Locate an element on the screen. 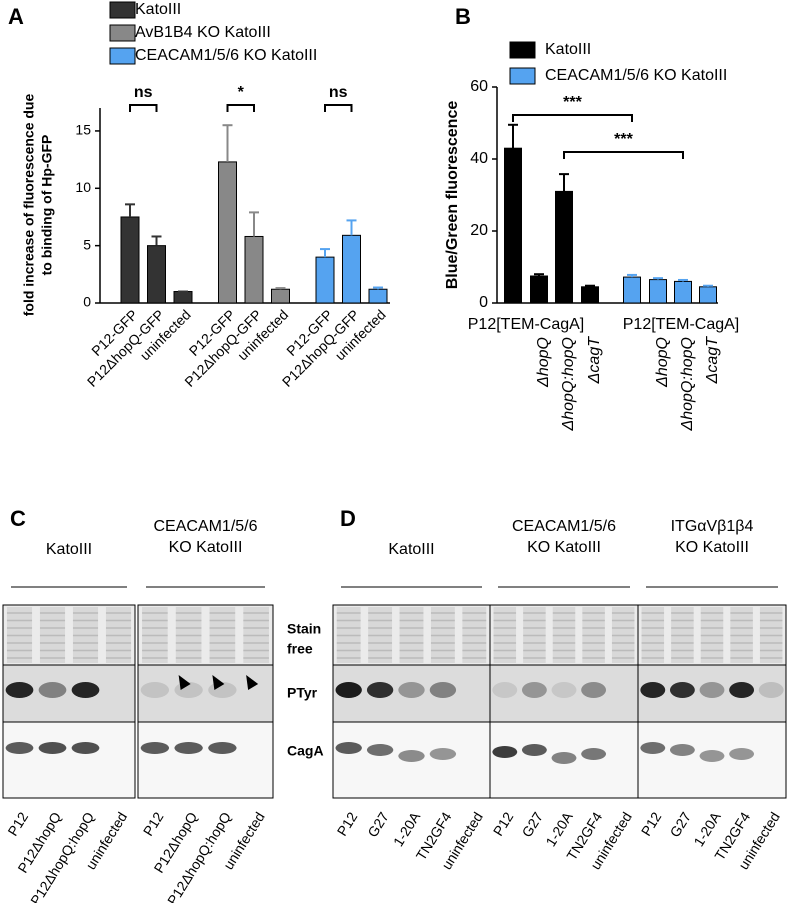 This screenshot has height=903, width=790. y-tick-label: 5 is located at coordinates (87, 244).